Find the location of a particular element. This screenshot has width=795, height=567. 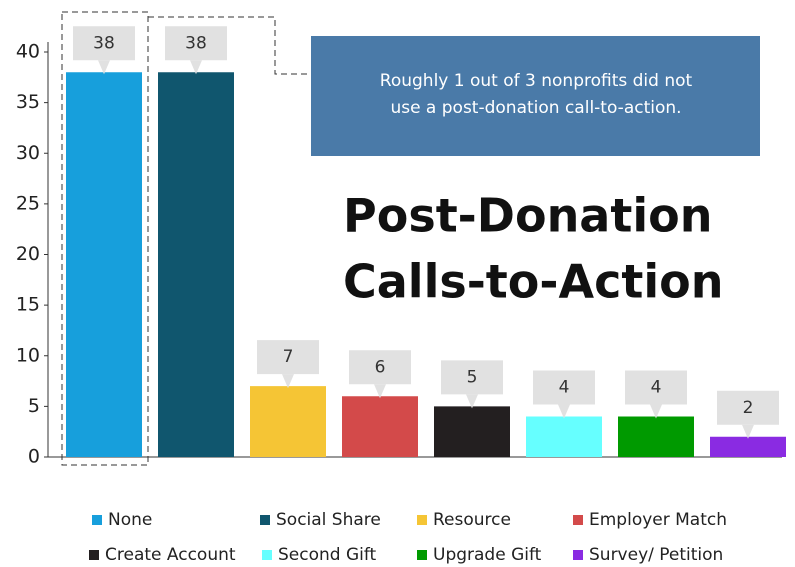

legend-label: Social Share is located at coordinates (328, 520).